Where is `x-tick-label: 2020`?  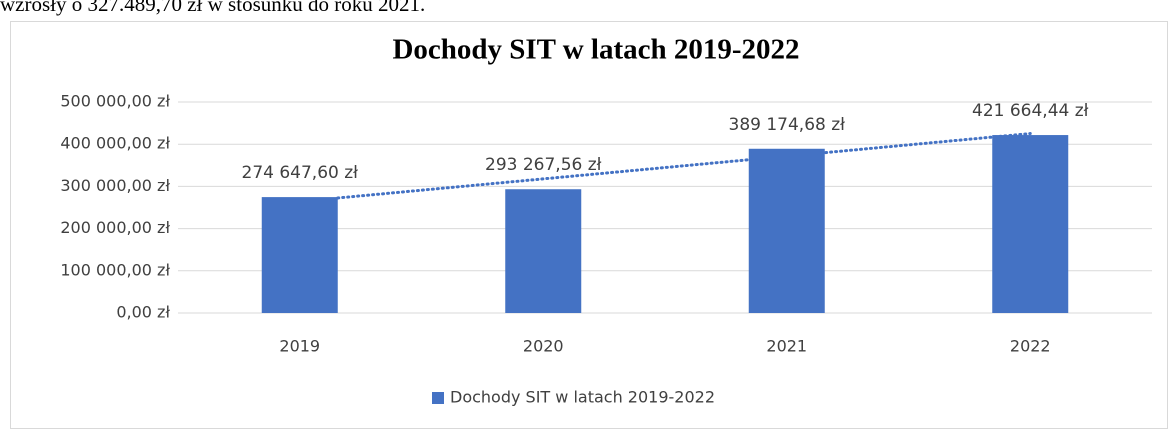
x-tick-label: 2020 is located at coordinates (543, 346).